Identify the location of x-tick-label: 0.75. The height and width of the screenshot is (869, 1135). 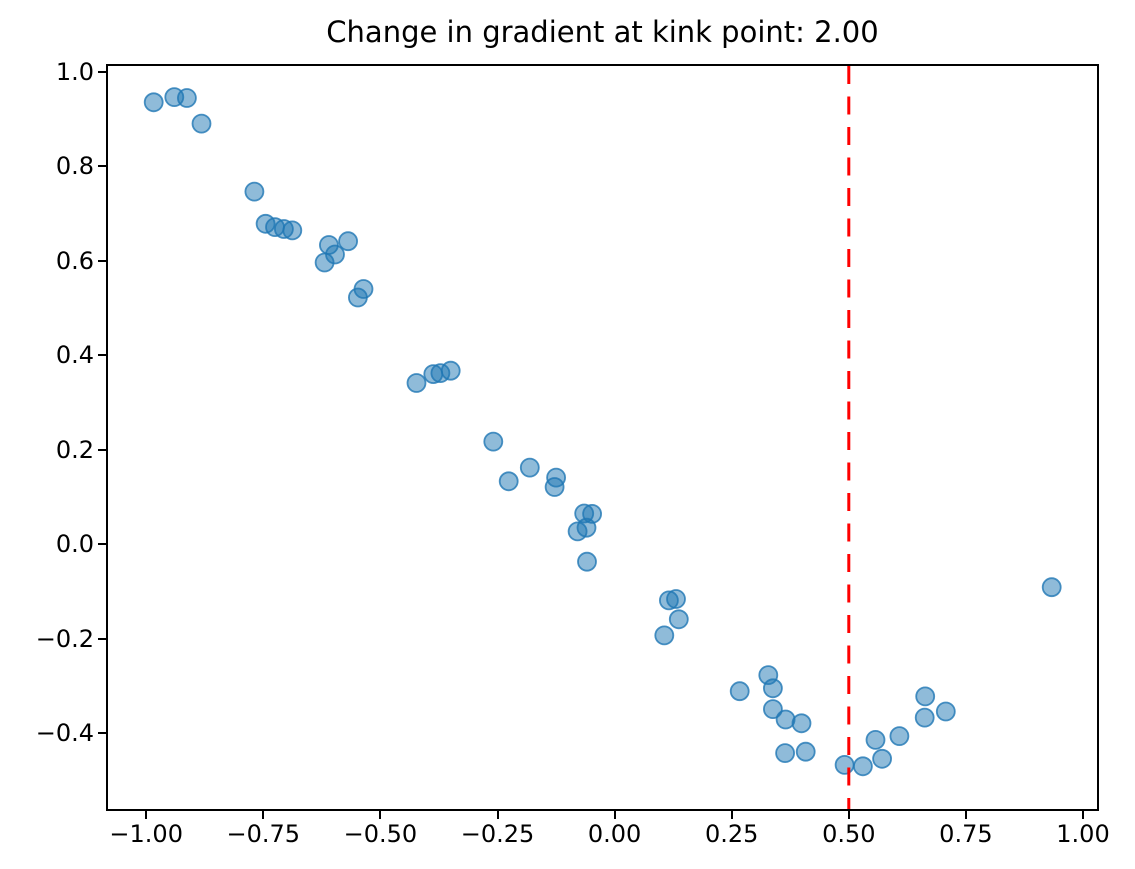
(966, 834).